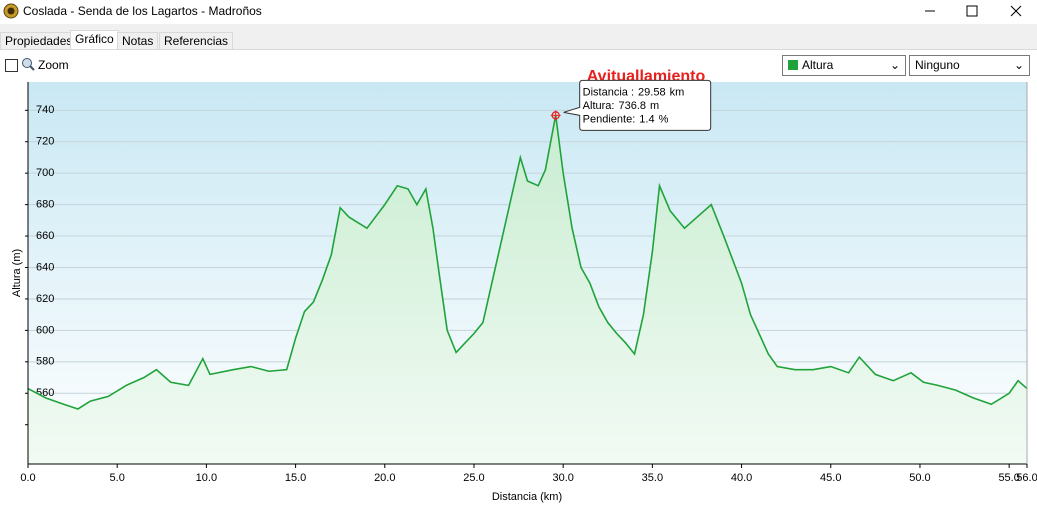  I want to click on tooltip-line: Altura: 736.8 m, so click(621, 106).